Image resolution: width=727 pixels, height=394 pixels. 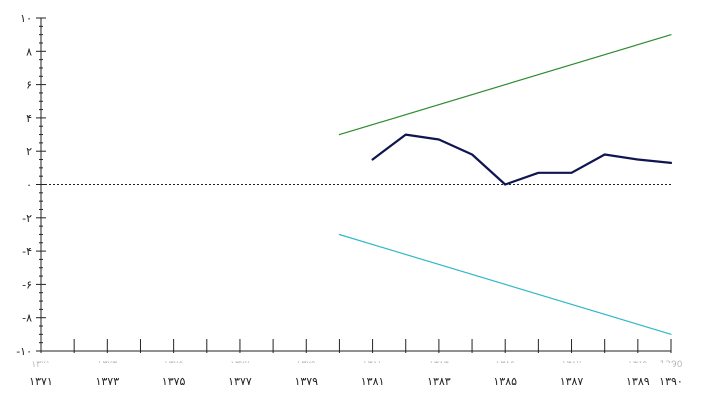 What do you see at coordinates (29, 185) in the screenshot?
I see `y-tick-label: ۰` at bounding box center [29, 185].